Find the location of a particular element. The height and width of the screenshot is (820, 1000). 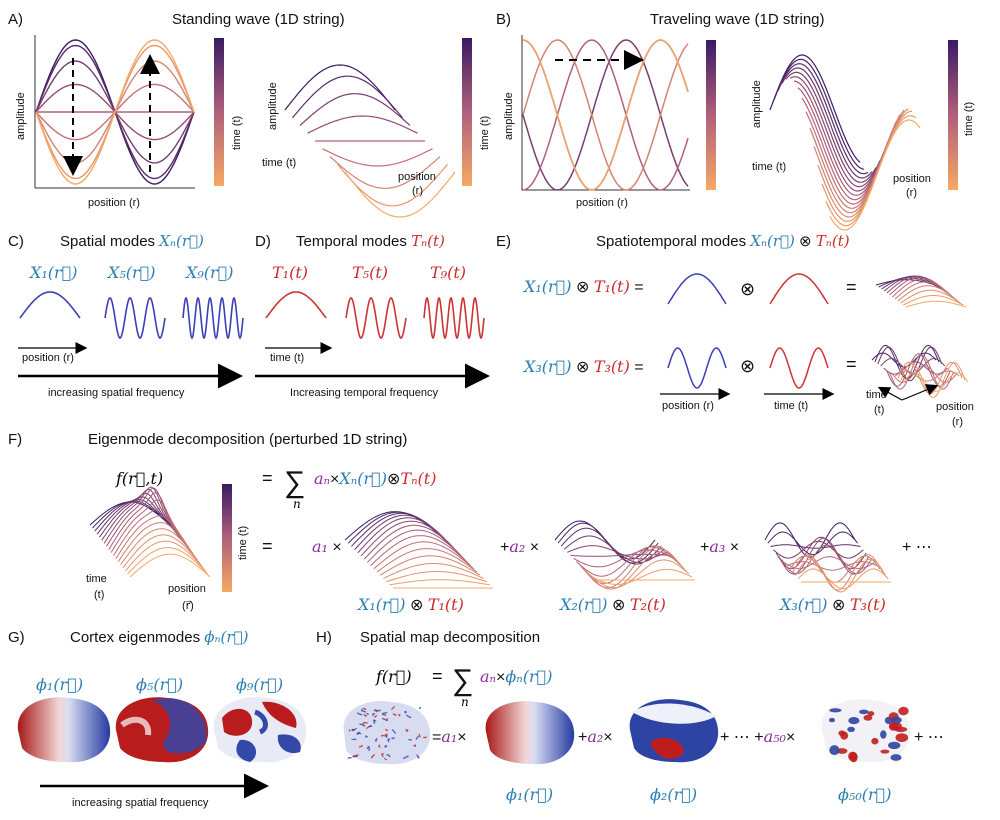

panel-a-colorbar-left is located at coordinates (219, 112).